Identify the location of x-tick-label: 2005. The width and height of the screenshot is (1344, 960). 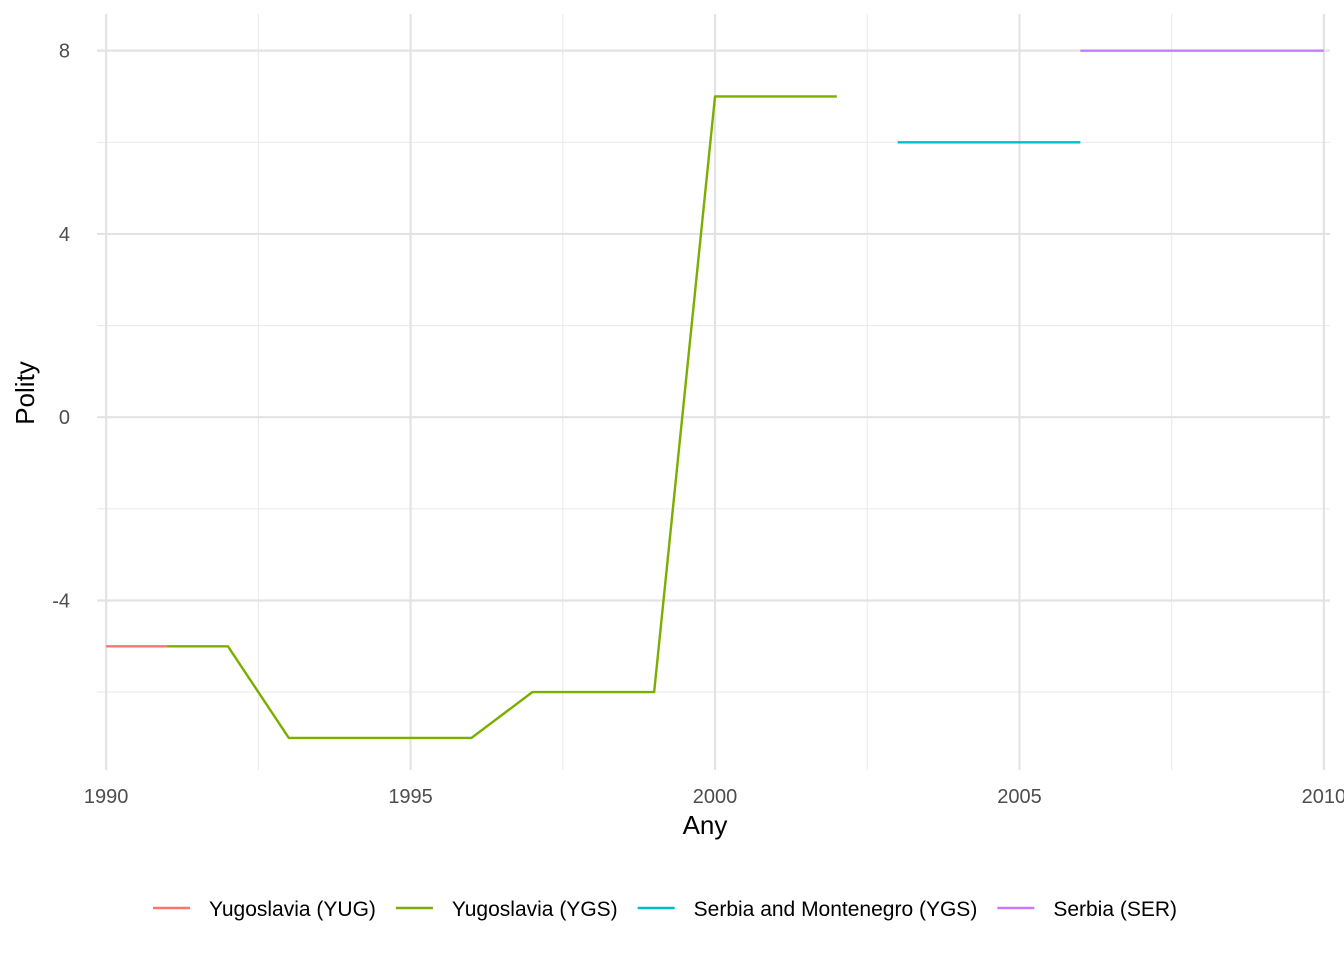
(1019, 797).